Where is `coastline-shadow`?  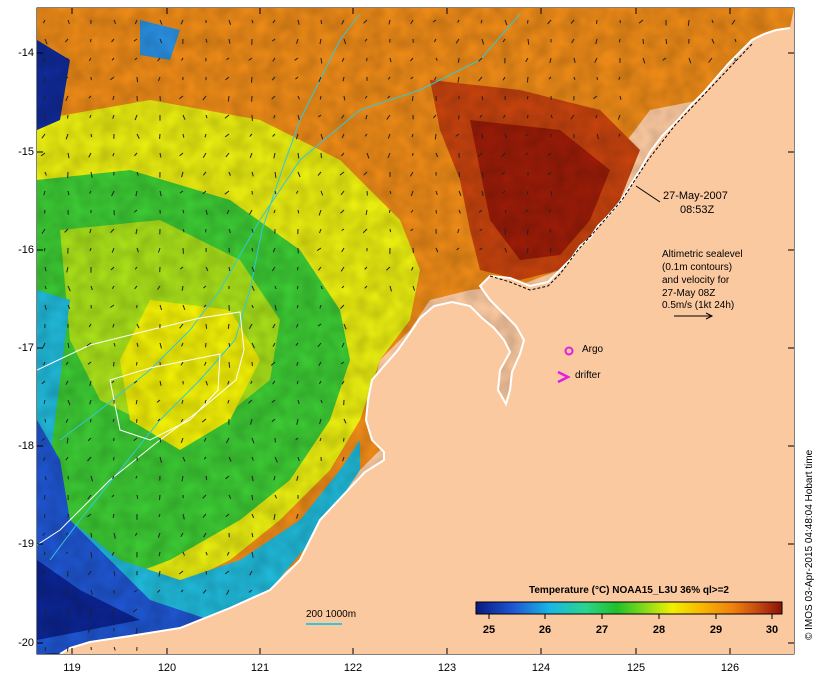 coastline-shadow is located at coordinates (621, 167).